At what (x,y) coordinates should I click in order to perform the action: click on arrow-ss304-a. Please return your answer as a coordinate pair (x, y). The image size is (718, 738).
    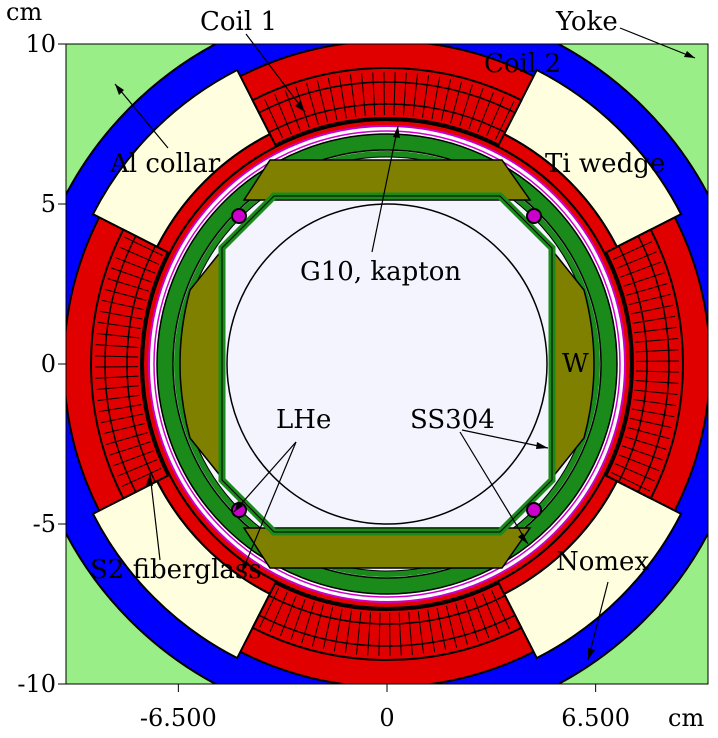
    Looking at the image, I should click on (505, 439).